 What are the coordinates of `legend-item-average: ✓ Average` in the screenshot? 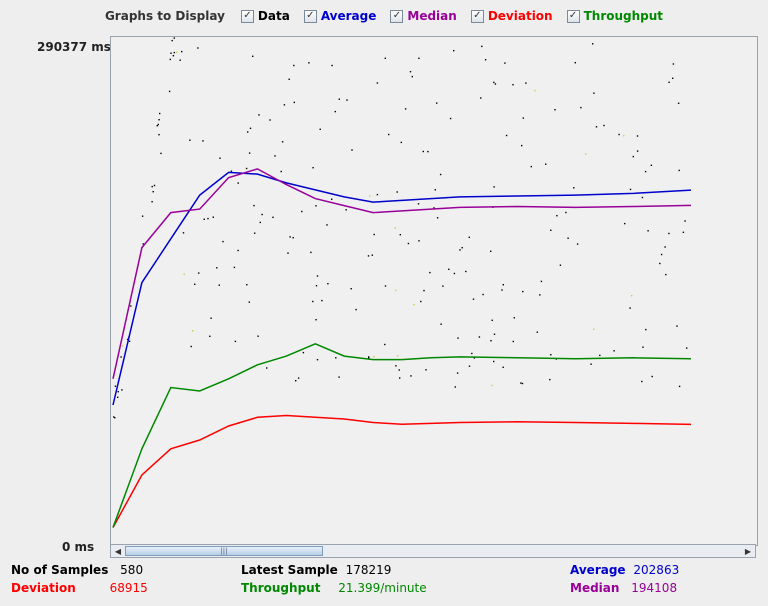 It's located at (339, 16).